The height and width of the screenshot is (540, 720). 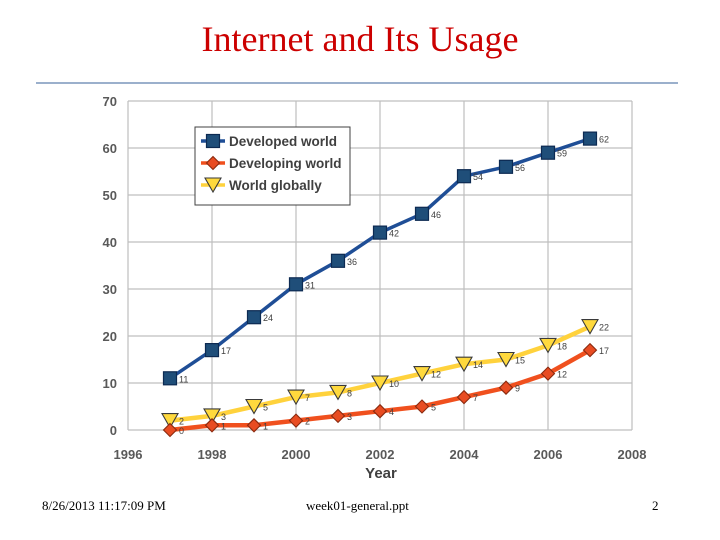 What do you see at coordinates (110, 242) in the screenshot?
I see `y-tick-label: 40` at bounding box center [110, 242].